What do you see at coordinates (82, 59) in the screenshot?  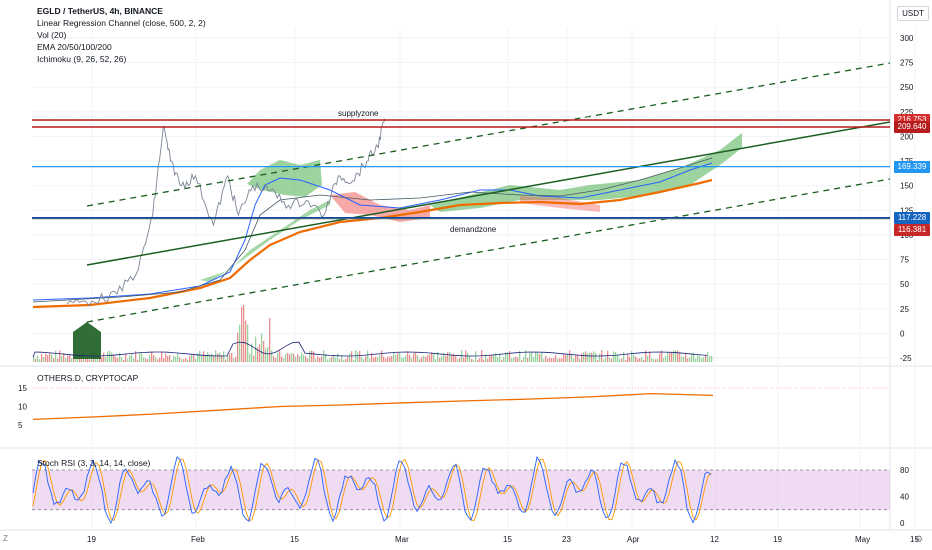 I see `indicator-ichimoku: Ichimoku (9, 26, 52, 26)` at bounding box center [82, 59].